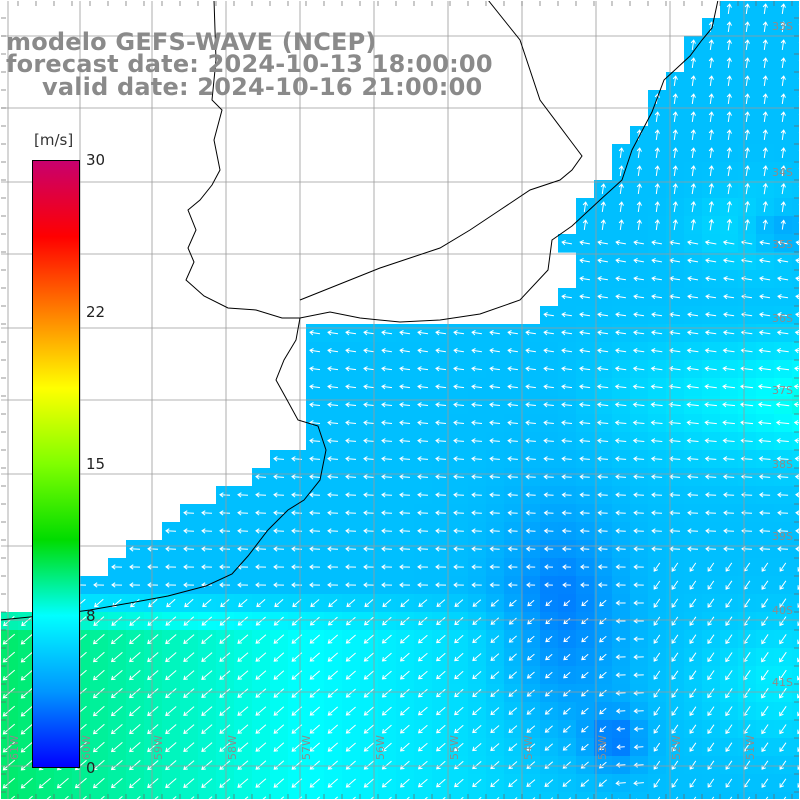 Image resolution: width=800 pixels, height=800 pixels. What do you see at coordinates (676, 747) in the screenshot?
I see `longitude-label: 52W` at bounding box center [676, 747].